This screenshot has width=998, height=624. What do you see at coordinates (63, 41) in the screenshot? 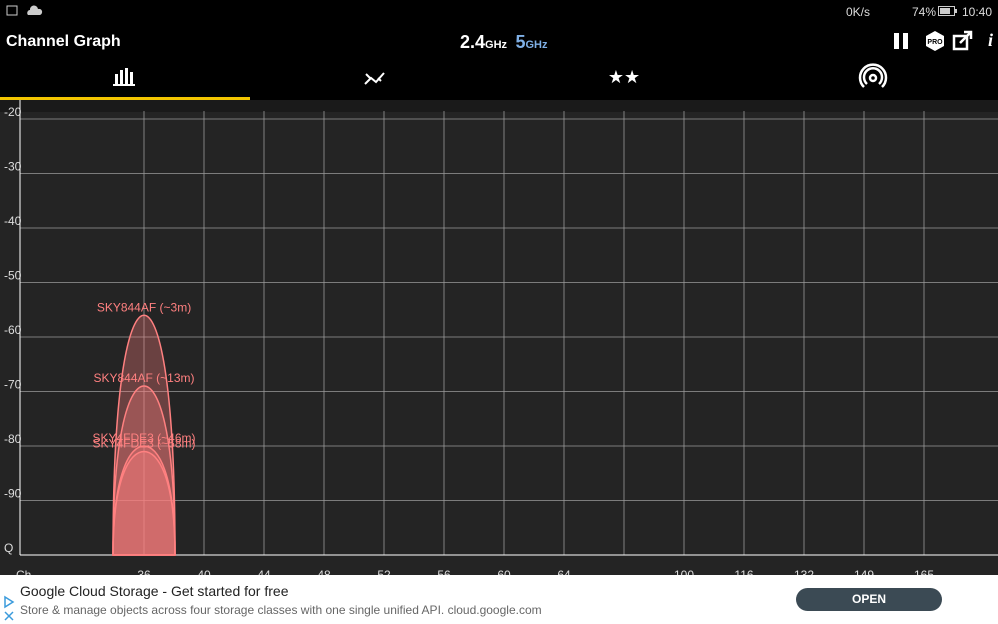
I see `page-title: Channel Graph` at bounding box center [63, 41].